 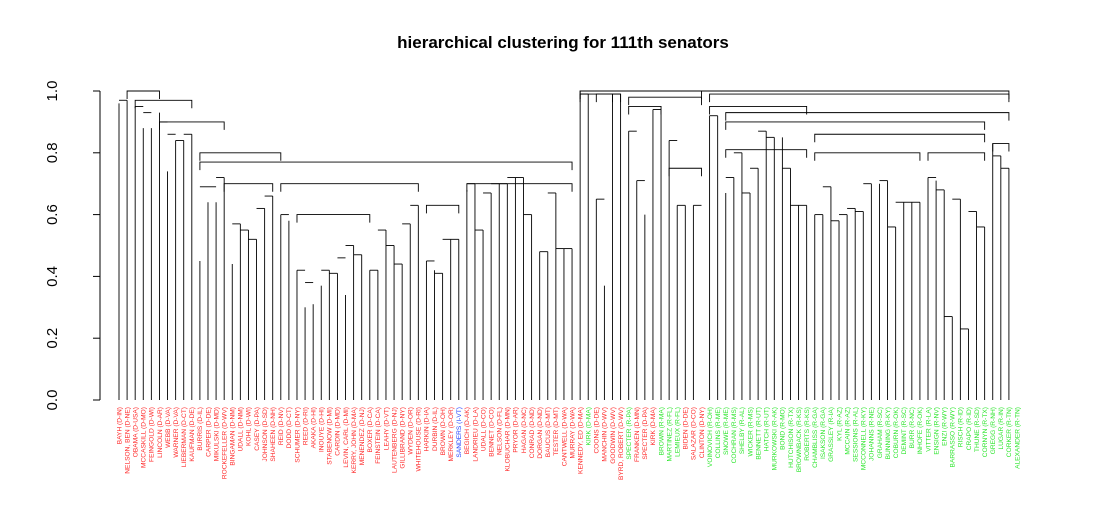 I want to click on leaf-label: COCHRAN (R-MS), so click(x=734, y=435).